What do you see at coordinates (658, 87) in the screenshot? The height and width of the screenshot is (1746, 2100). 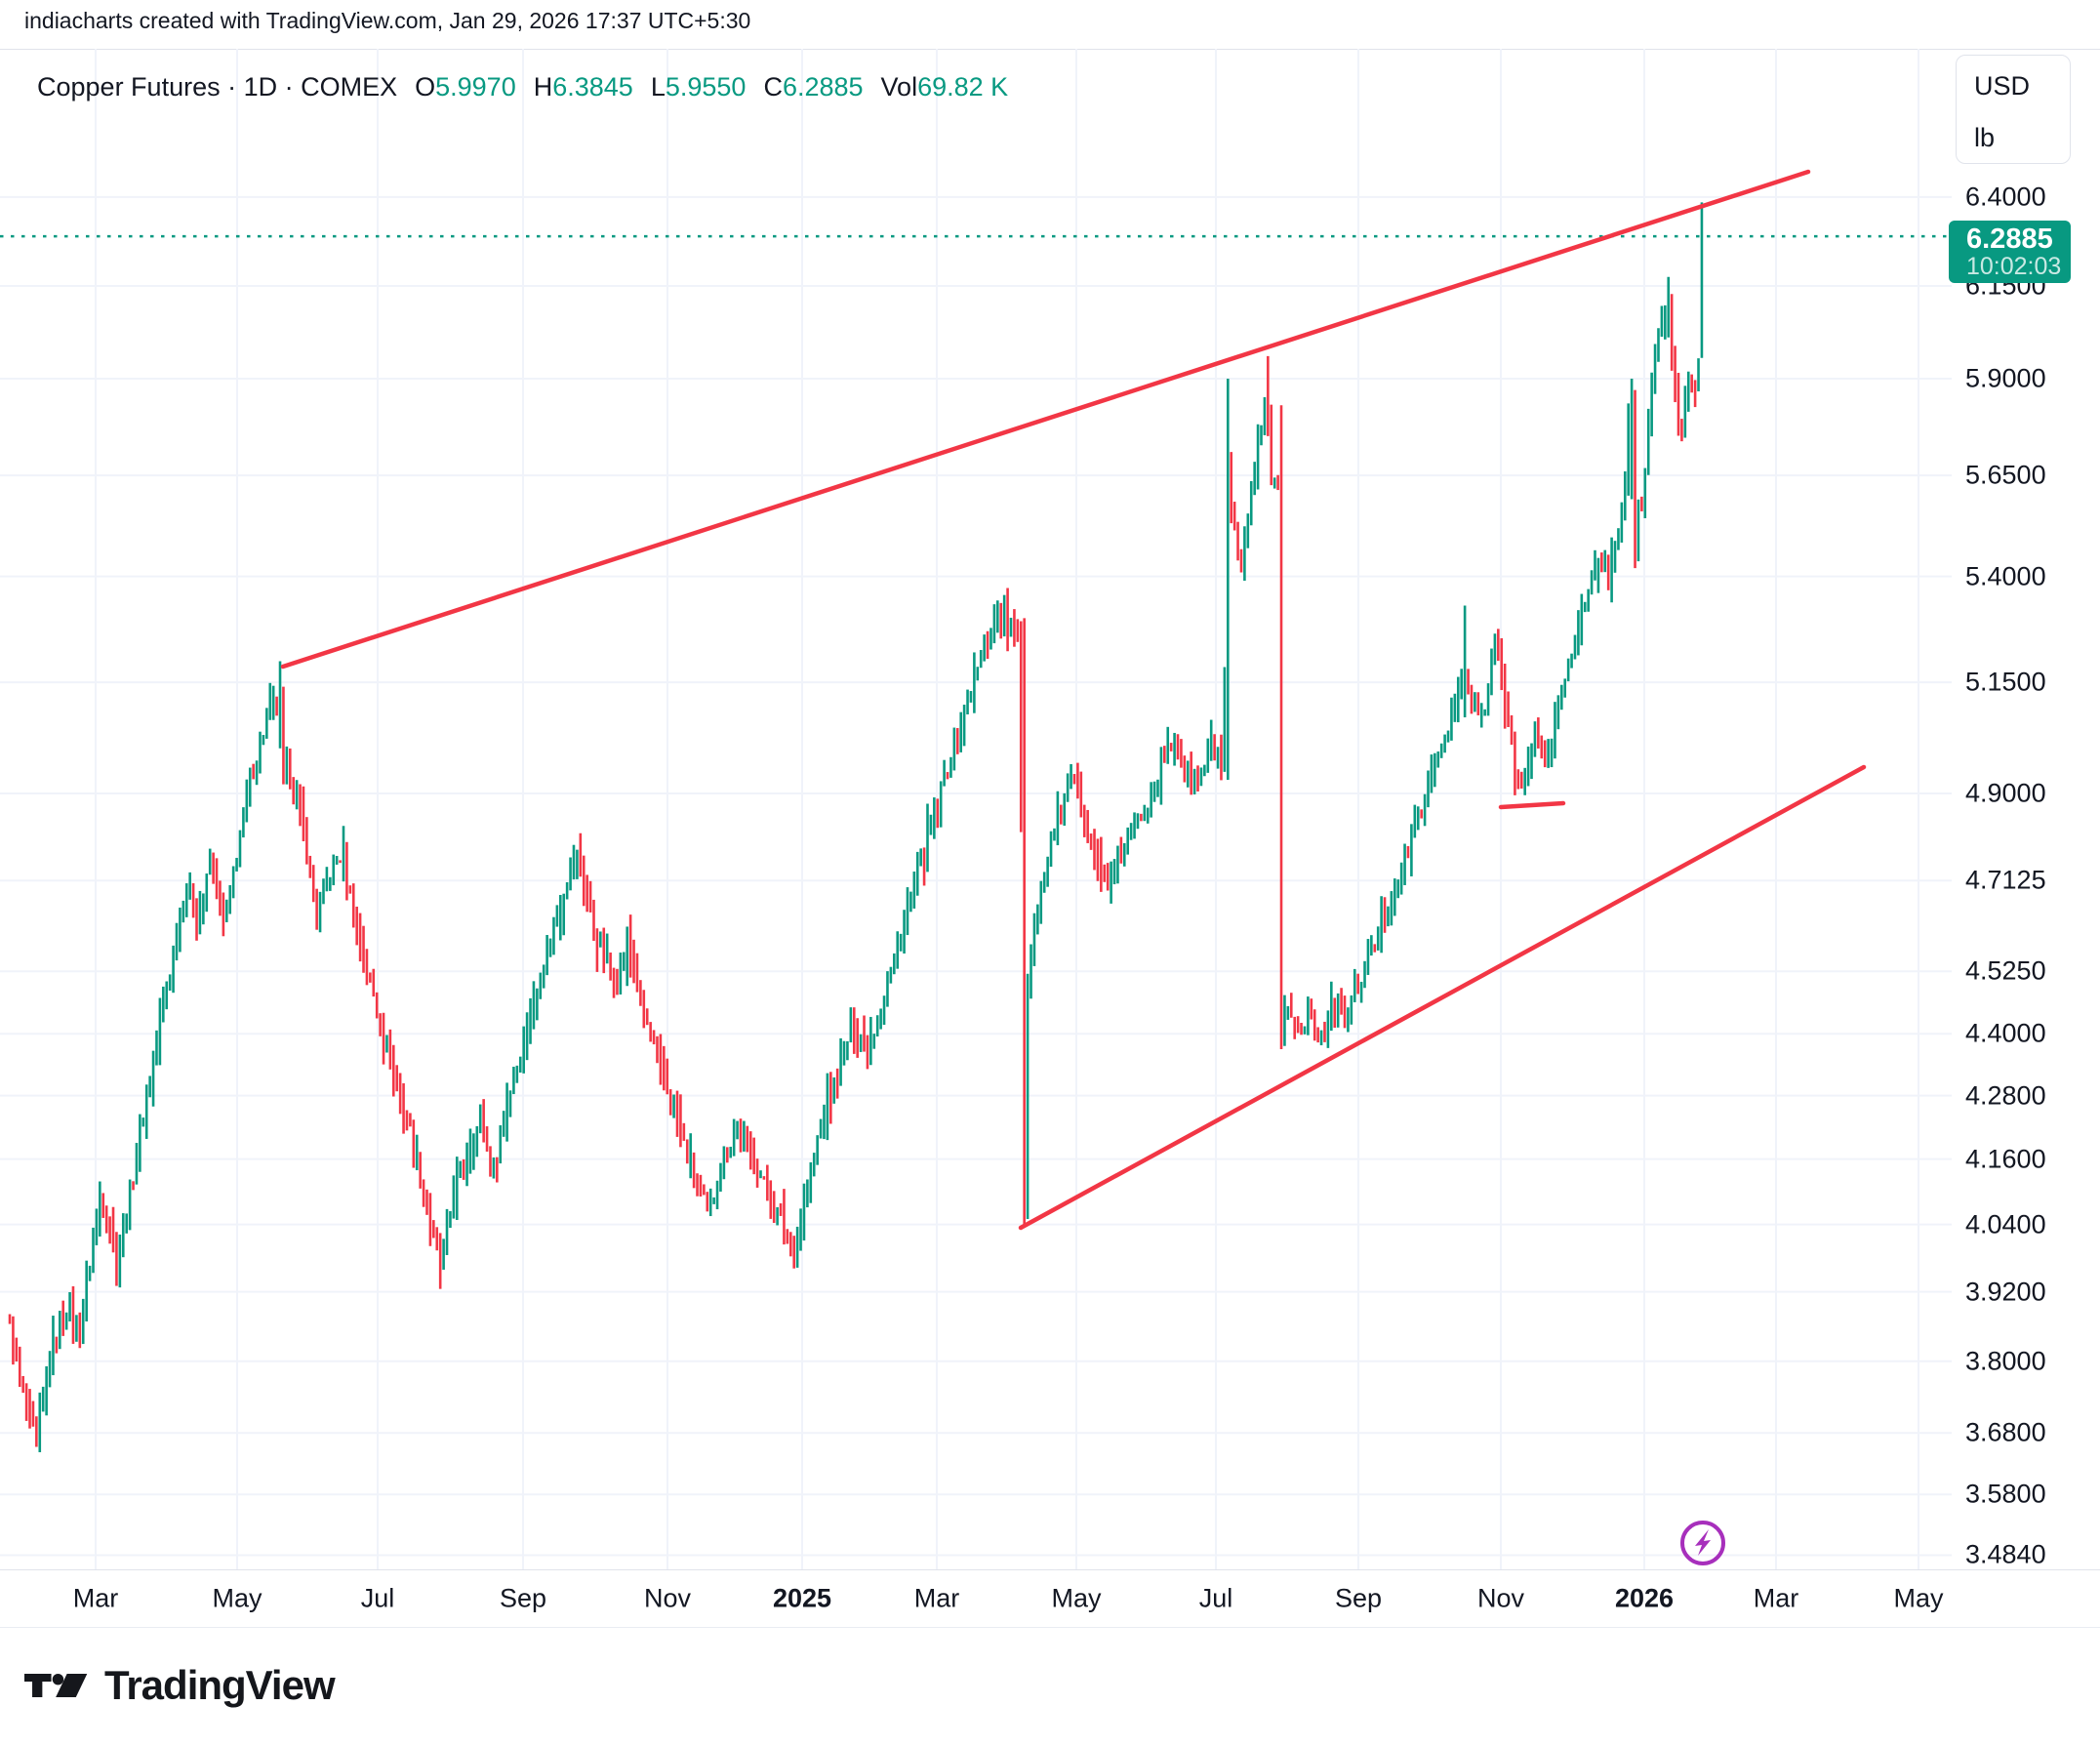 I see `low-label: L` at bounding box center [658, 87].